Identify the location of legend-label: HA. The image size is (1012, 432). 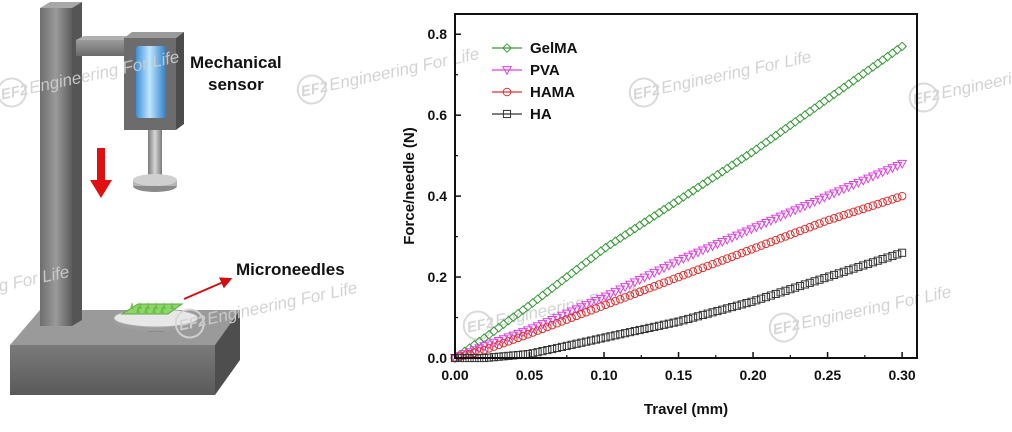
(541, 114).